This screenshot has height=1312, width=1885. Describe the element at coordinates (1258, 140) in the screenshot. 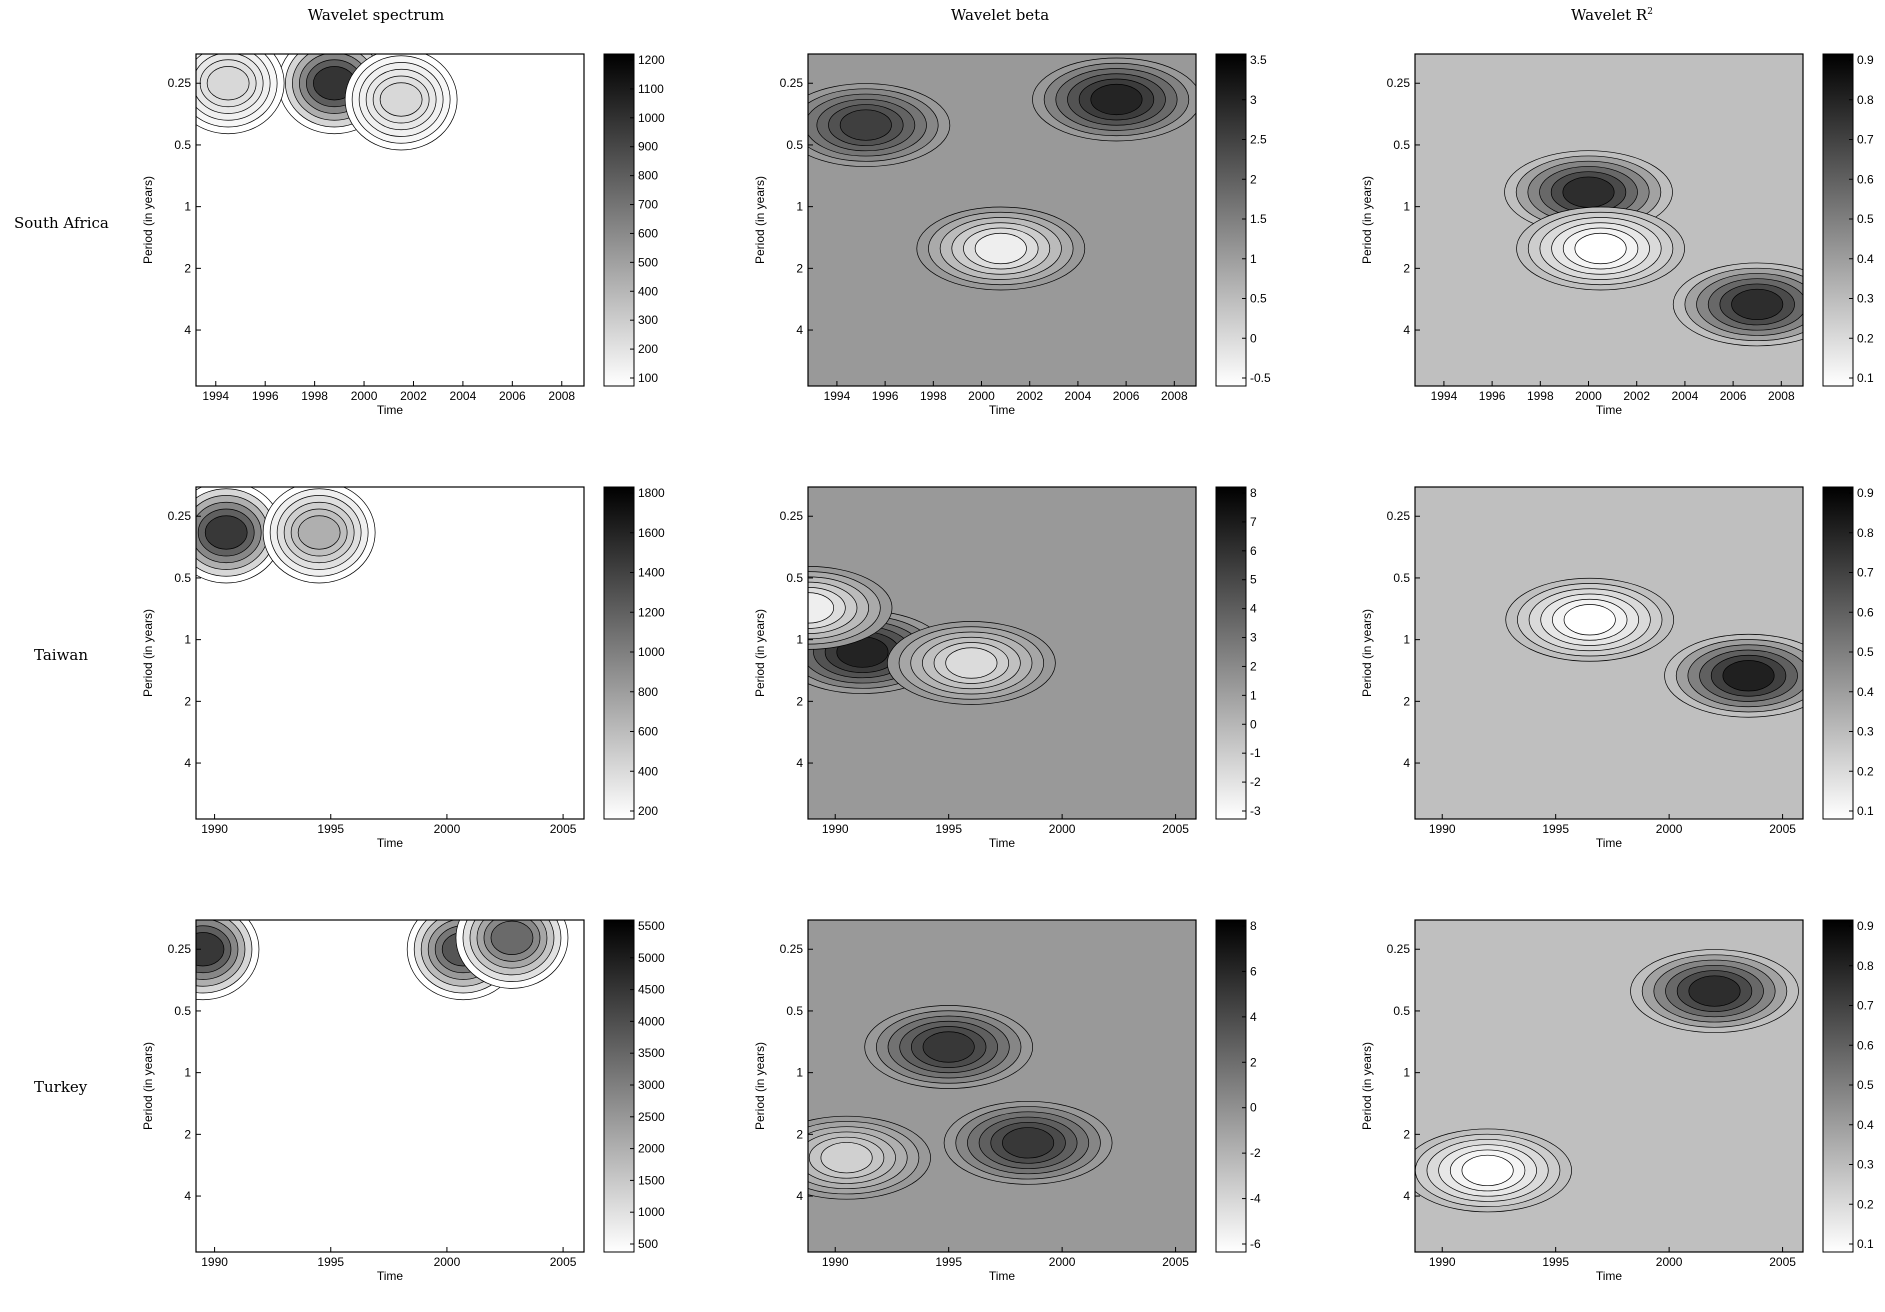

I see `colorbar-tick-label: 2.5` at that location.